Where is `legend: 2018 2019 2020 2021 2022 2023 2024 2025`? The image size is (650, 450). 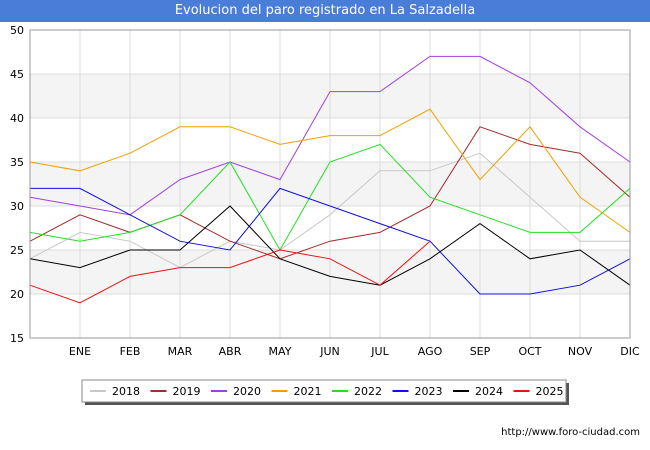 legend: 2018 2019 2020 2021 2022 2023 2024 2025 is located at coordinates (325, 392).